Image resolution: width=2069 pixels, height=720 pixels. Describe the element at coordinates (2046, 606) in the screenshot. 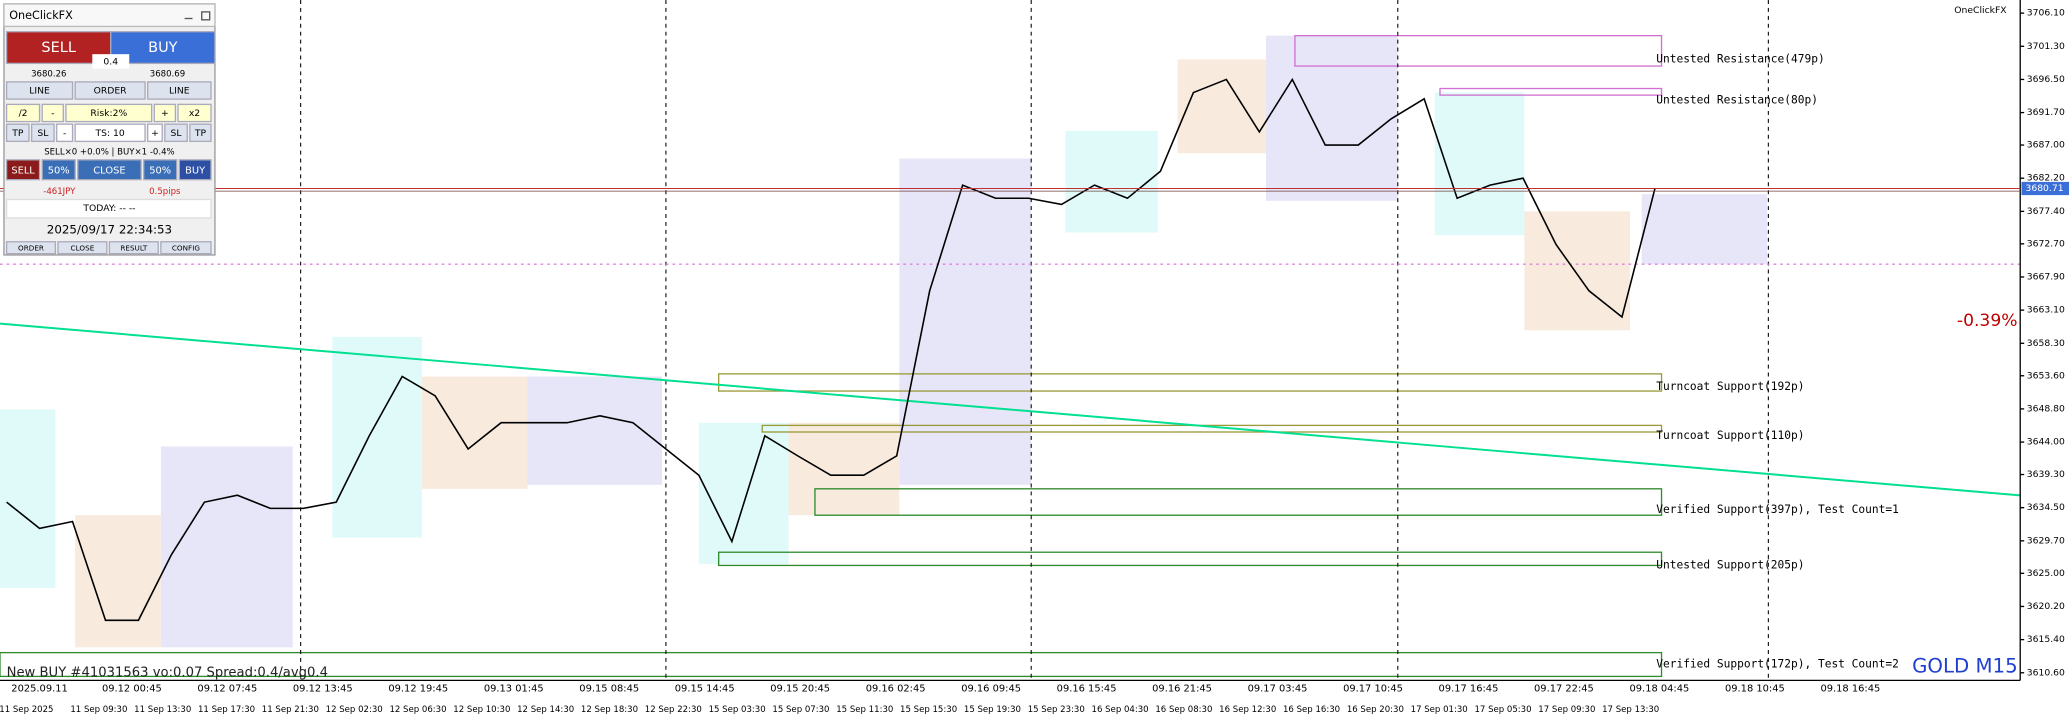

I see `y-tick-label: 3620.20` at that location.